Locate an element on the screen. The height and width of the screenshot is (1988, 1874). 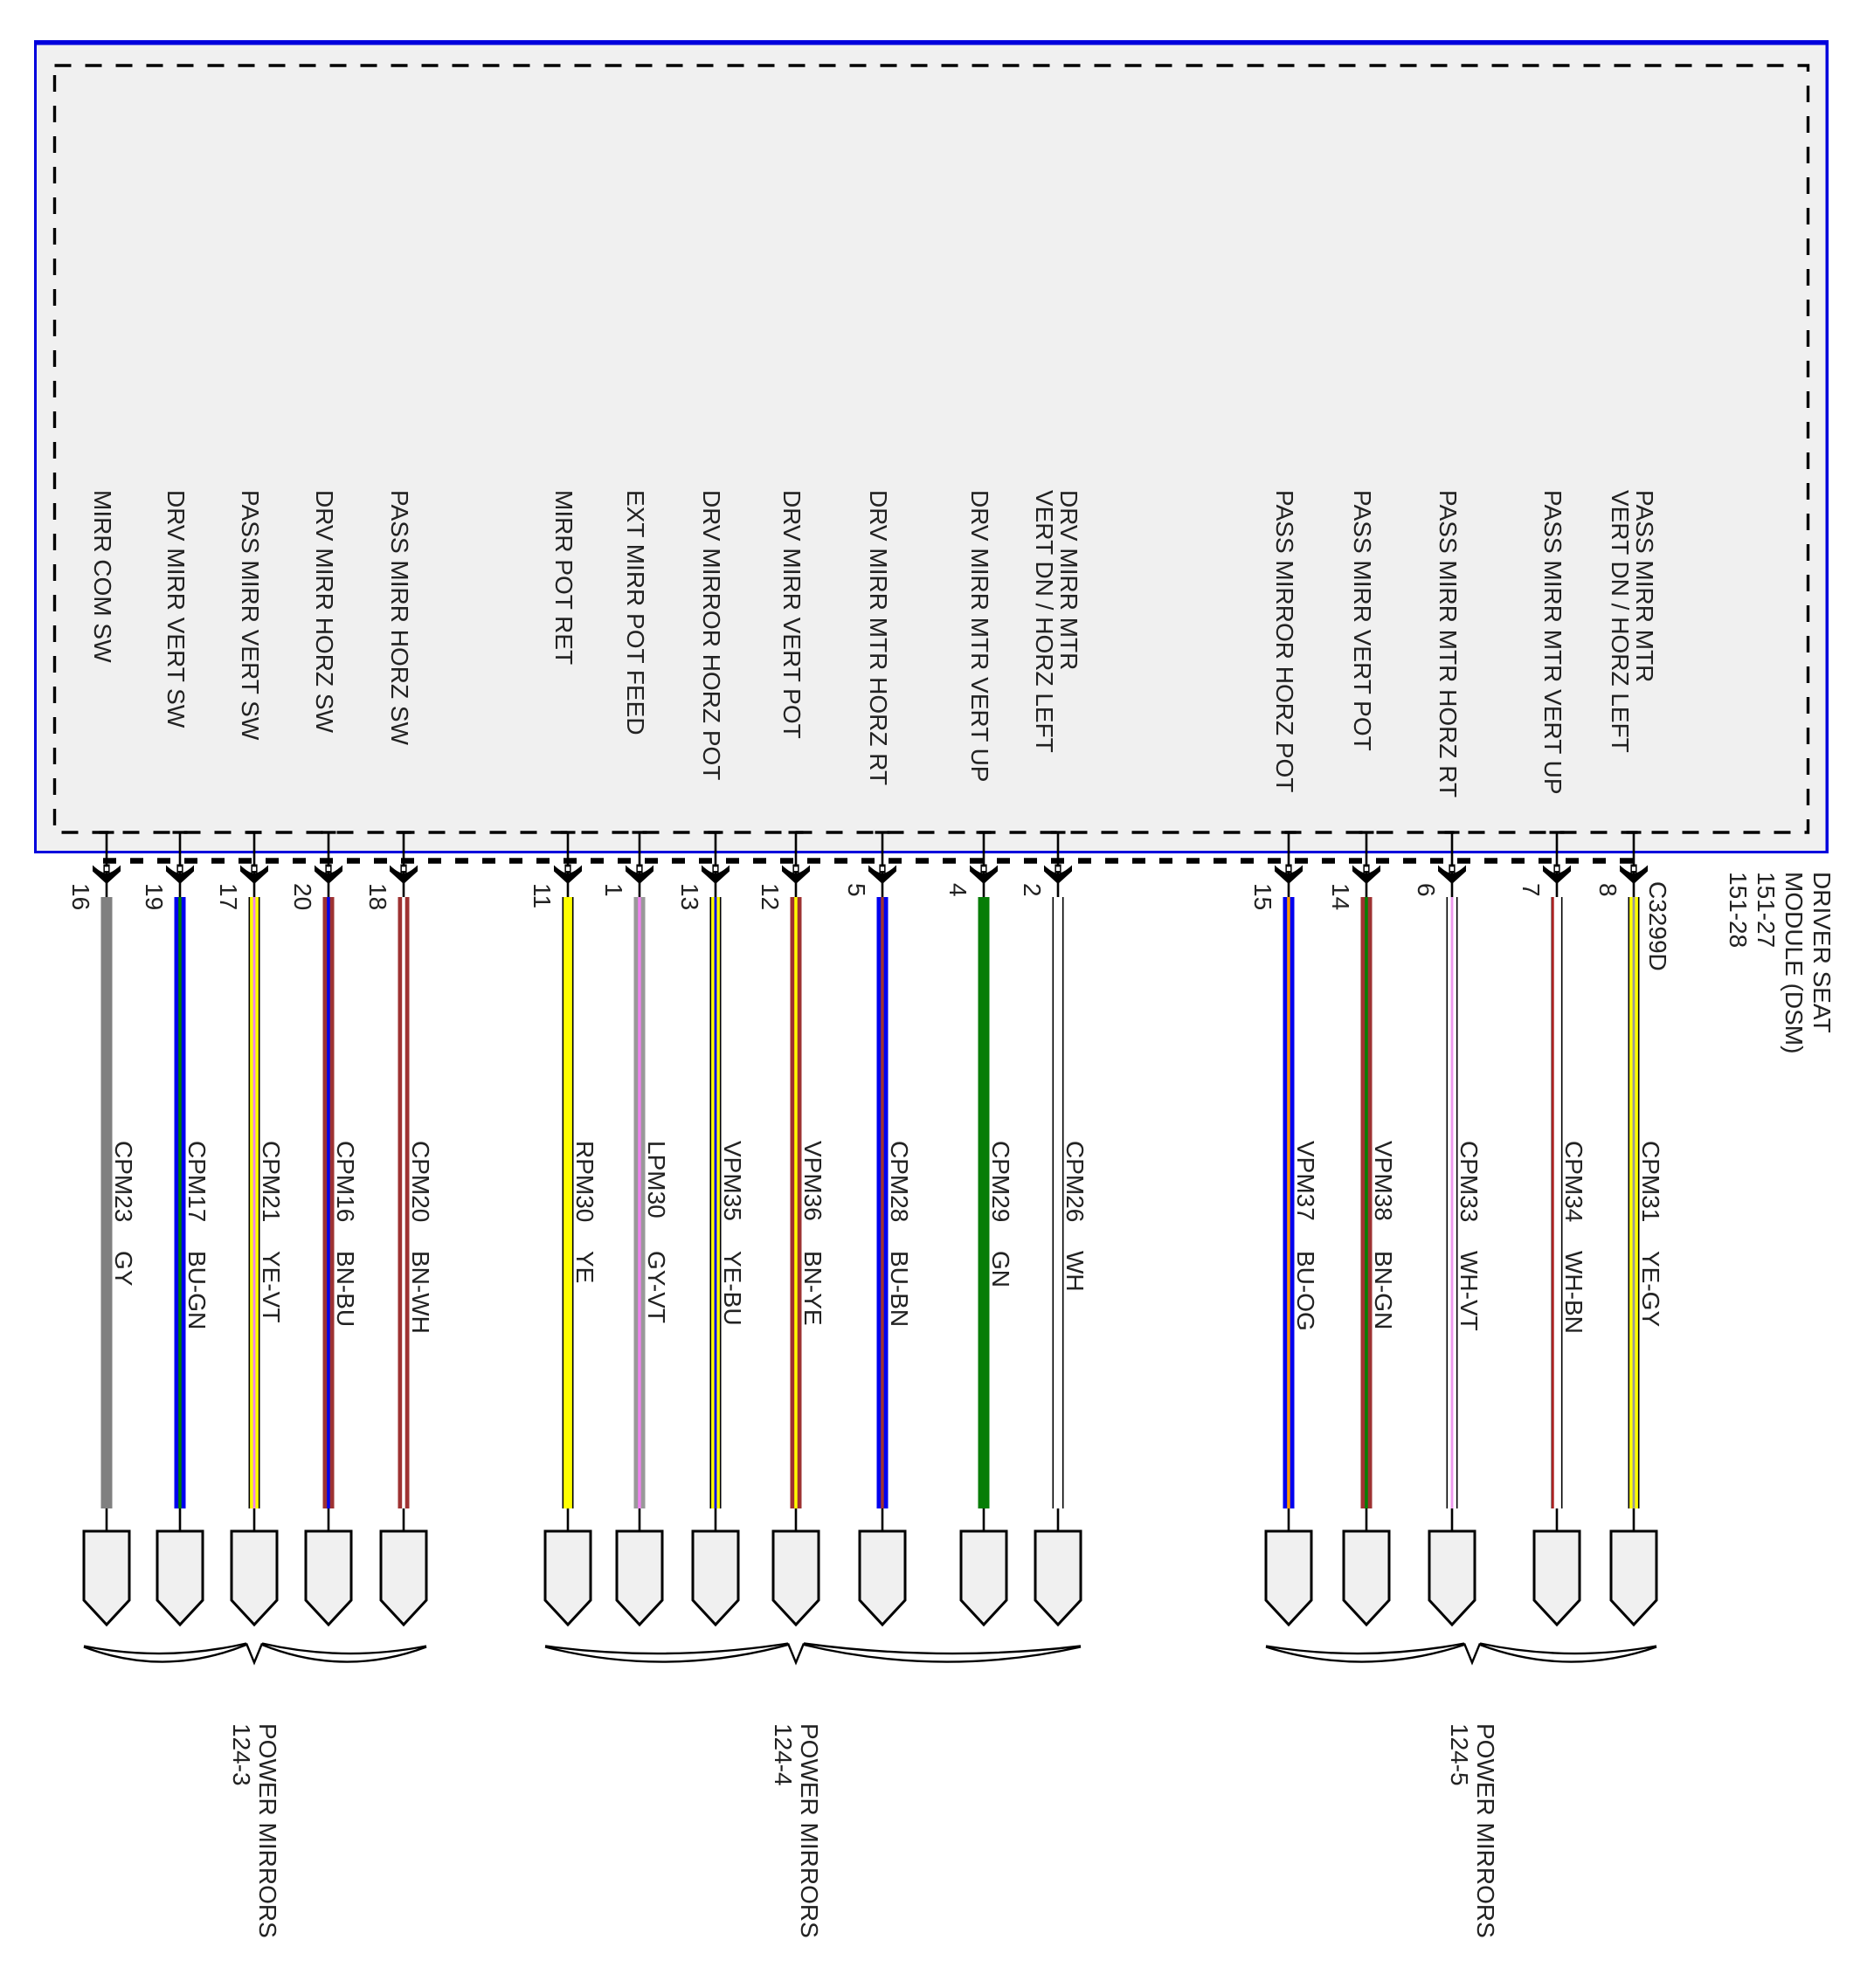
svg-text: VPM35 is located at coordinates (732, 1181).